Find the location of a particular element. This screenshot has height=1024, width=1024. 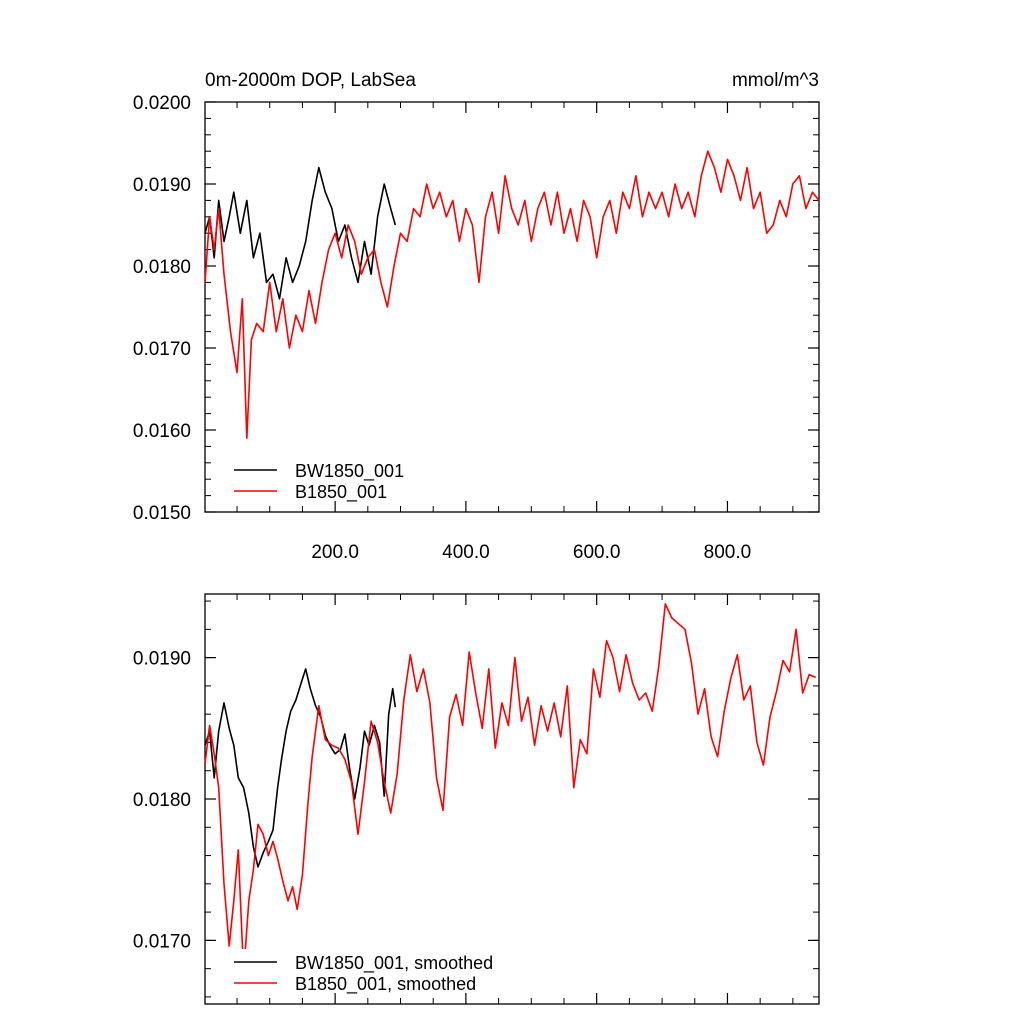

legend-background is located at coordinates (378, 971).